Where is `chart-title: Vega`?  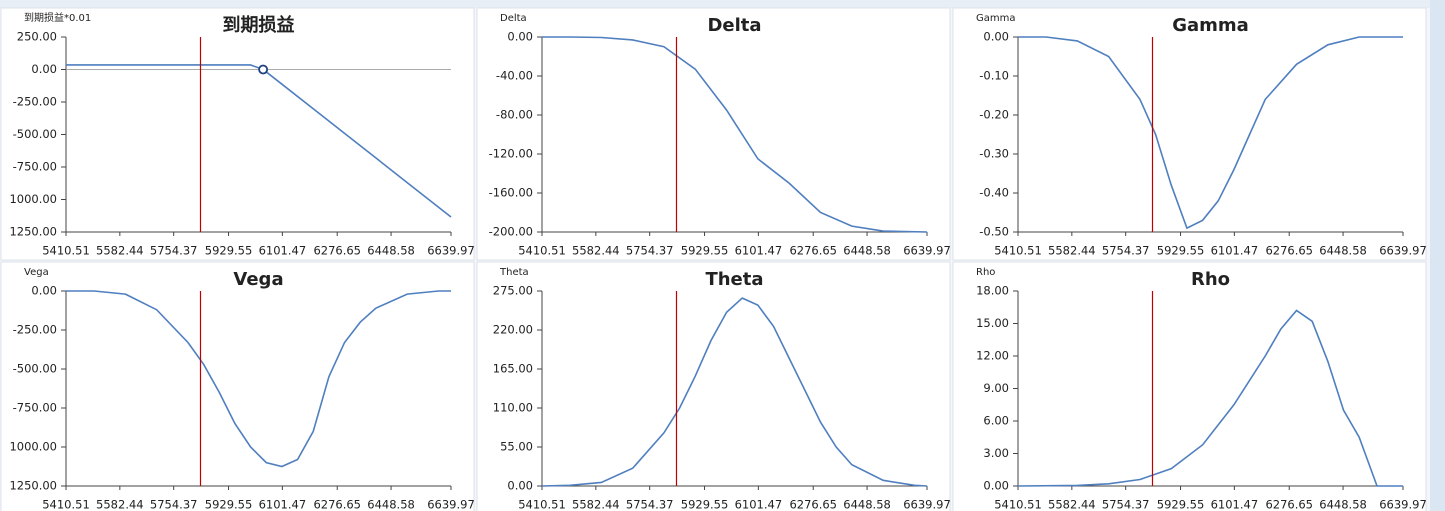
chart-title: Vega is located at coordinates (258, 279).